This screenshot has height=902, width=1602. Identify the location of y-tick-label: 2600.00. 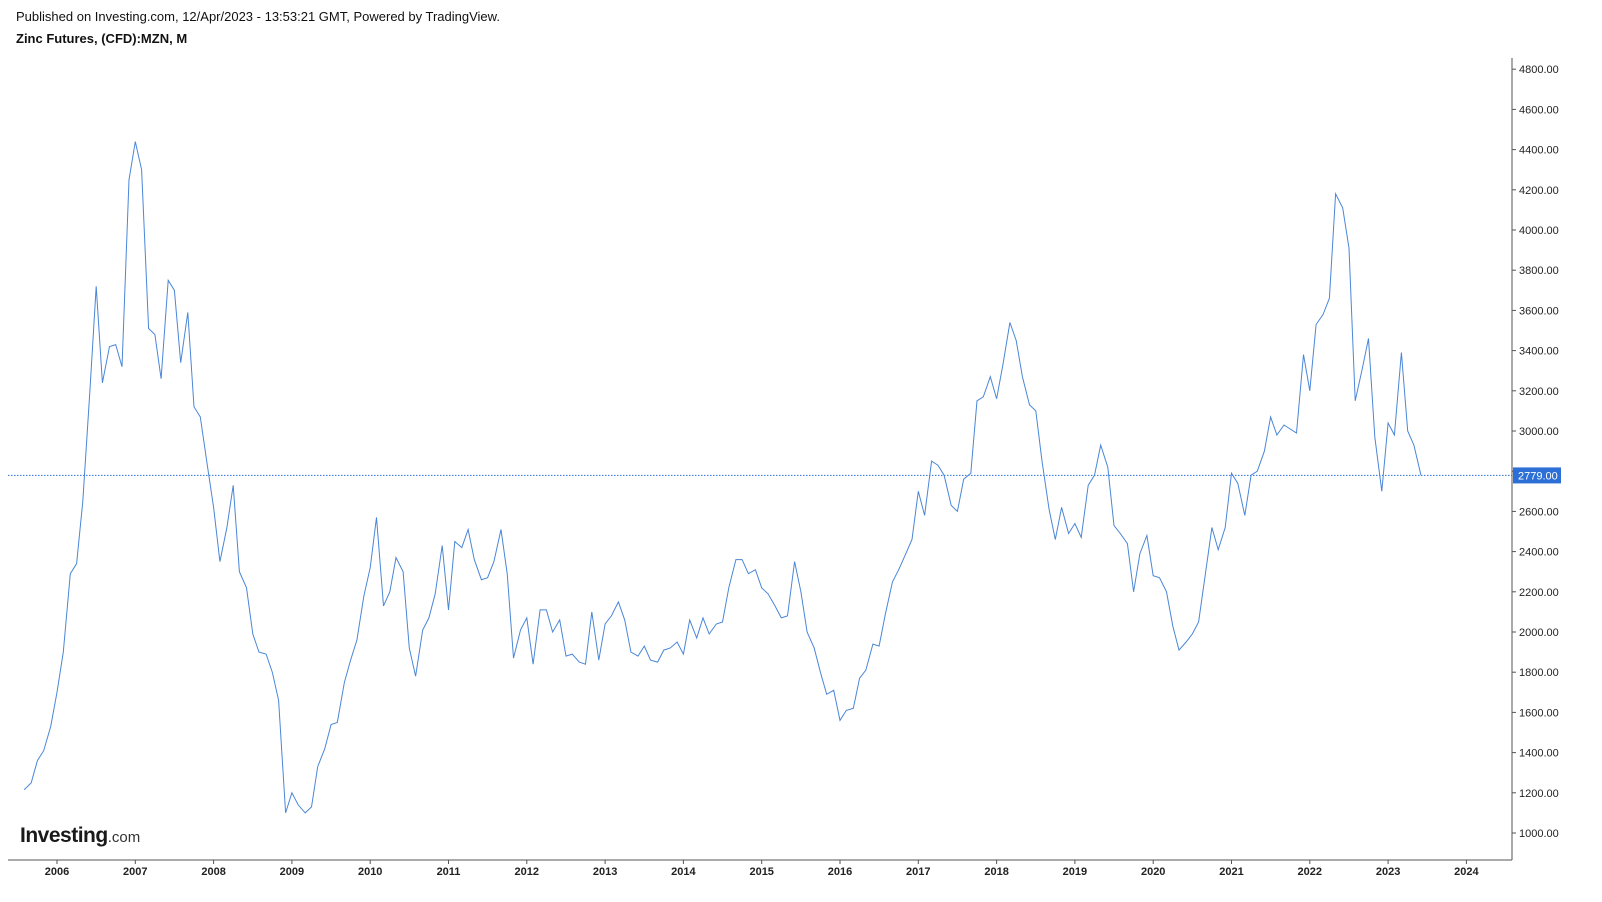
(1539, 512).